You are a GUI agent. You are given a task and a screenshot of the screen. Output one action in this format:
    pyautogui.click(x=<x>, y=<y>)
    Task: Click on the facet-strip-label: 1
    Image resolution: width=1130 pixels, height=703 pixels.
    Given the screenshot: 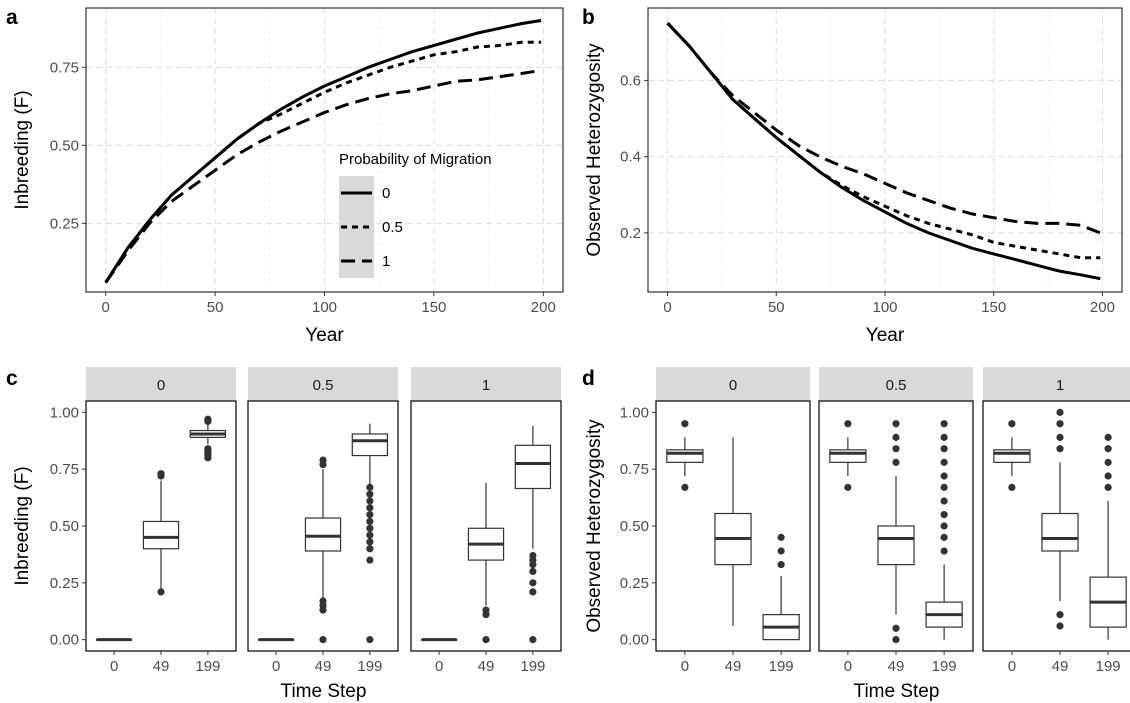 What is the action you would take?
    pyautogui.click(x=486, y=385)
    